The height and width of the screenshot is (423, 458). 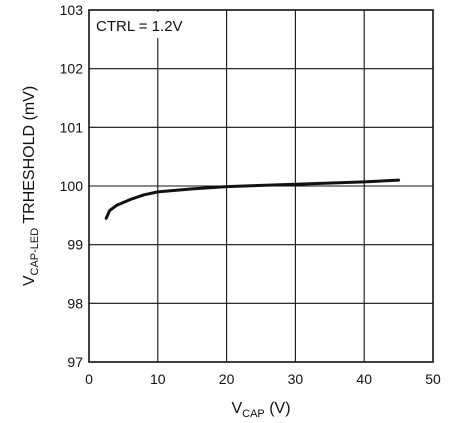 I want to click on annotation-ctrl: CTRL = 1.2V, so click(x=139, y=26).